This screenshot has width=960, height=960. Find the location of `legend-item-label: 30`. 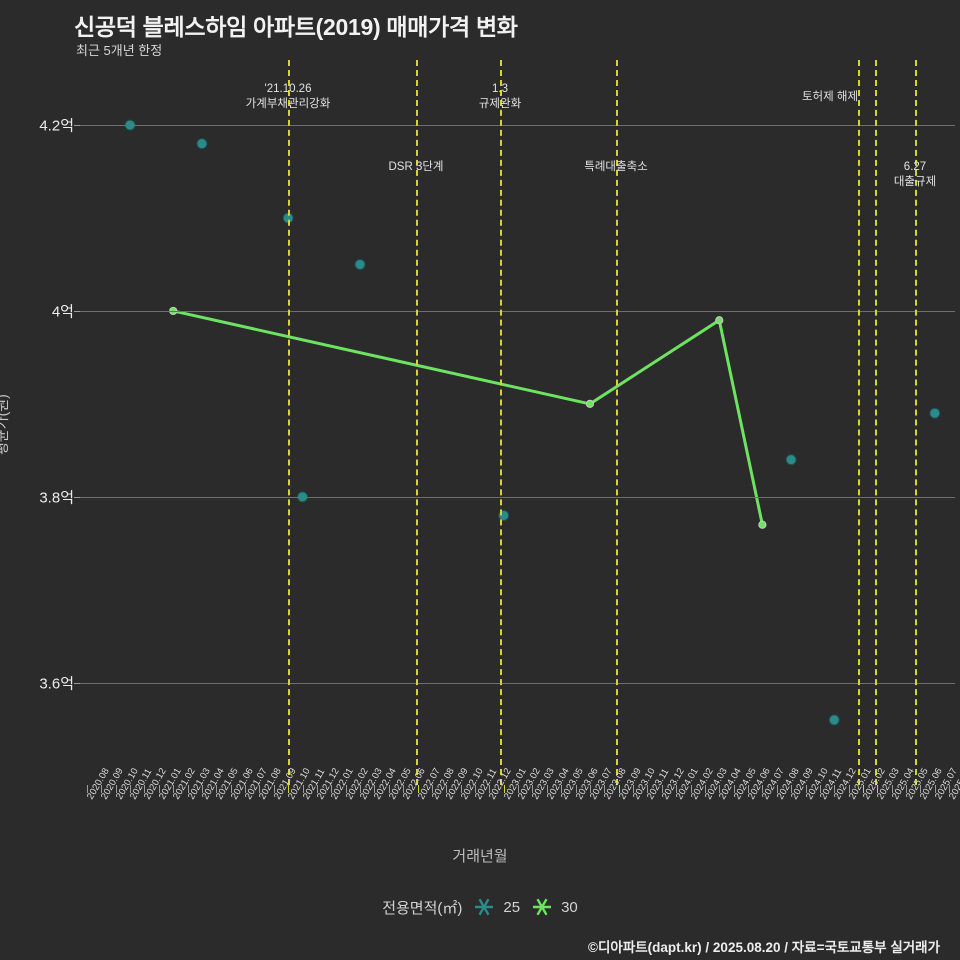

legend-item-label: 30 is located at coordinates (569, 907).